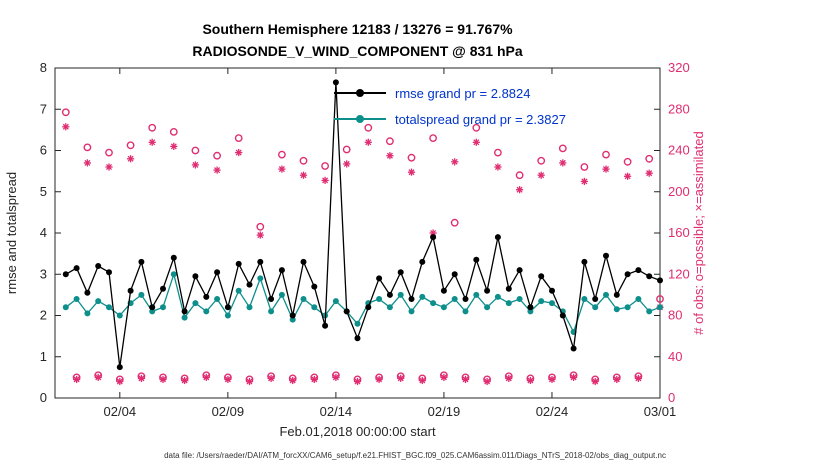 Image resolution: width=830 pixels, height=470 pixels. Describe the element at coordinates (444, 411) in the screenshot. I see `svg-text: 02/19` at that location.